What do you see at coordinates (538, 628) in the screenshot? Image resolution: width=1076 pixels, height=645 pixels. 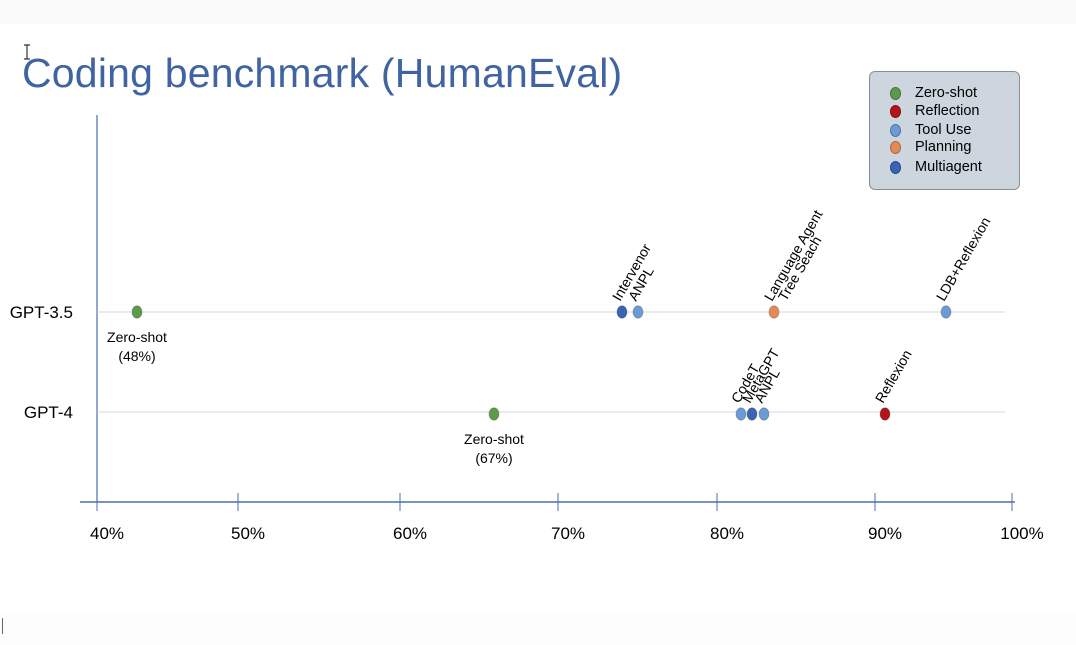 I see `bottom-strip` at bounding box center [538, 628].